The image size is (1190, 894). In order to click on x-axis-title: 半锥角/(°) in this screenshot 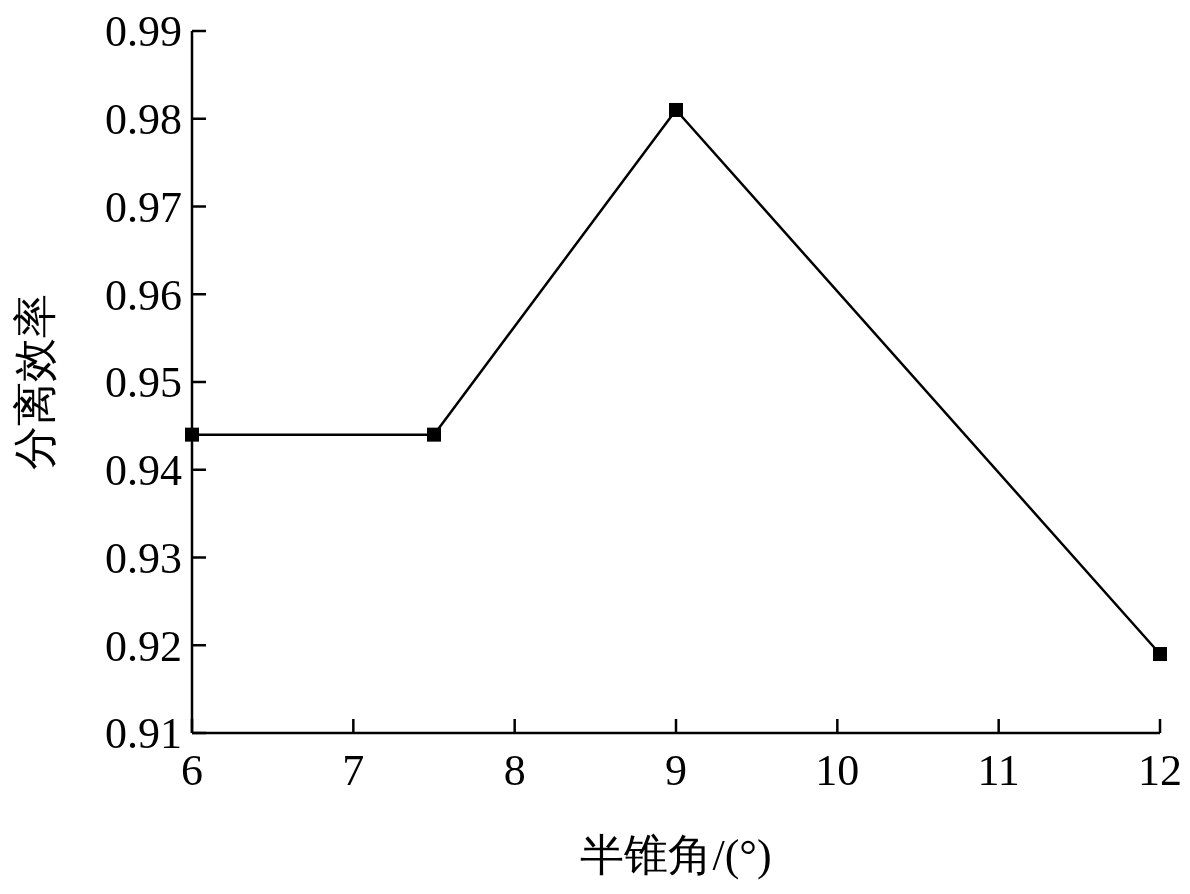, I will do `click(676, 855)`.